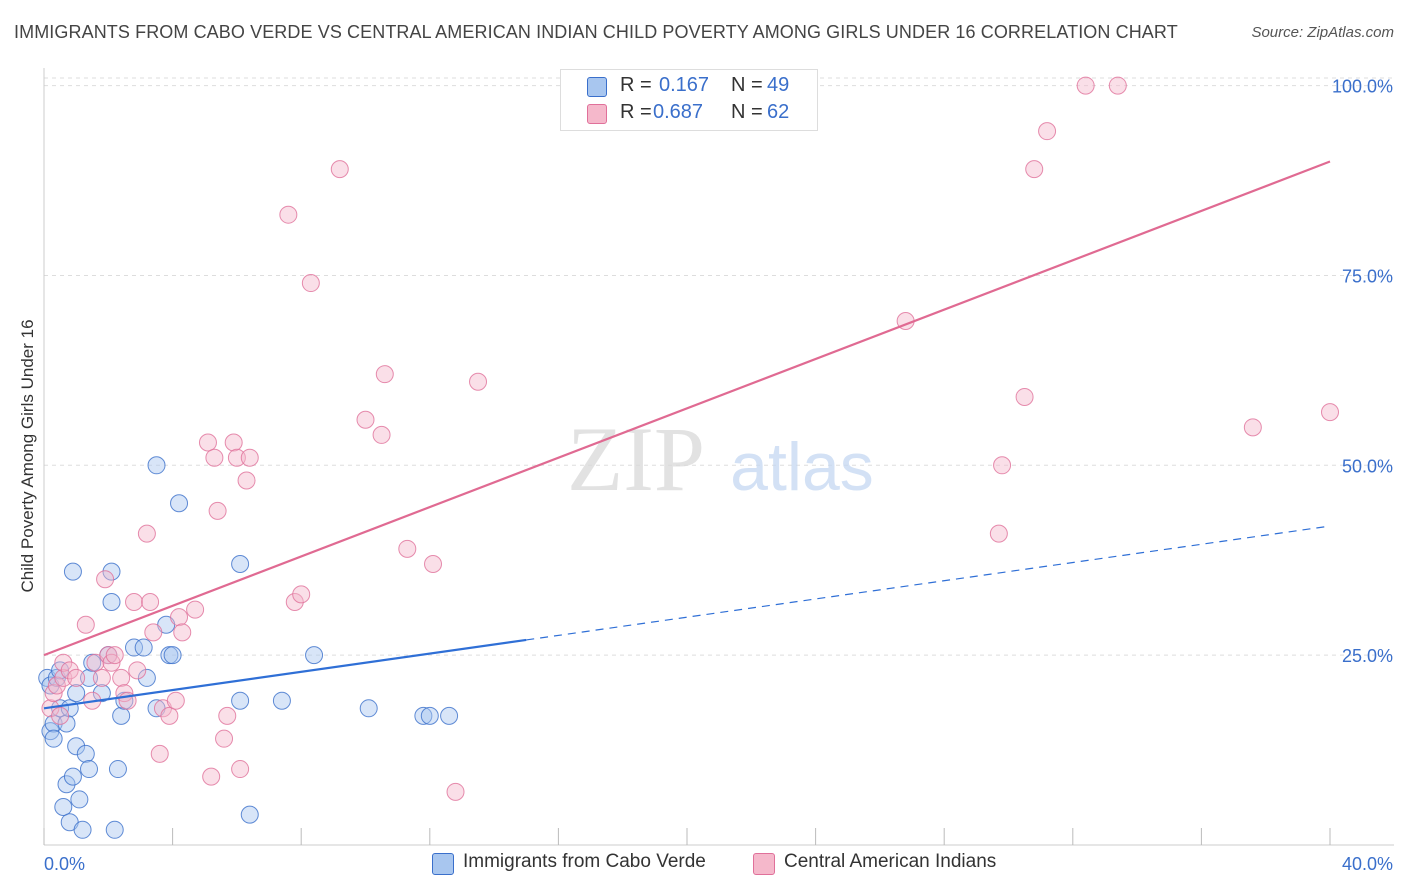  I want to click on source-label: Source: ZipAtlas.com, so click(1322, 32).